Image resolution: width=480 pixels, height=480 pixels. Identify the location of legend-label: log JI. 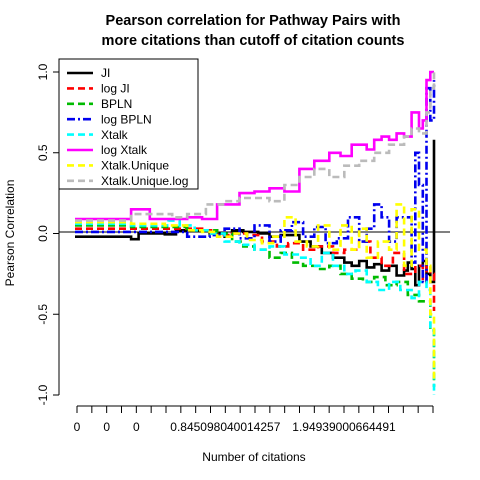
(115, 89).